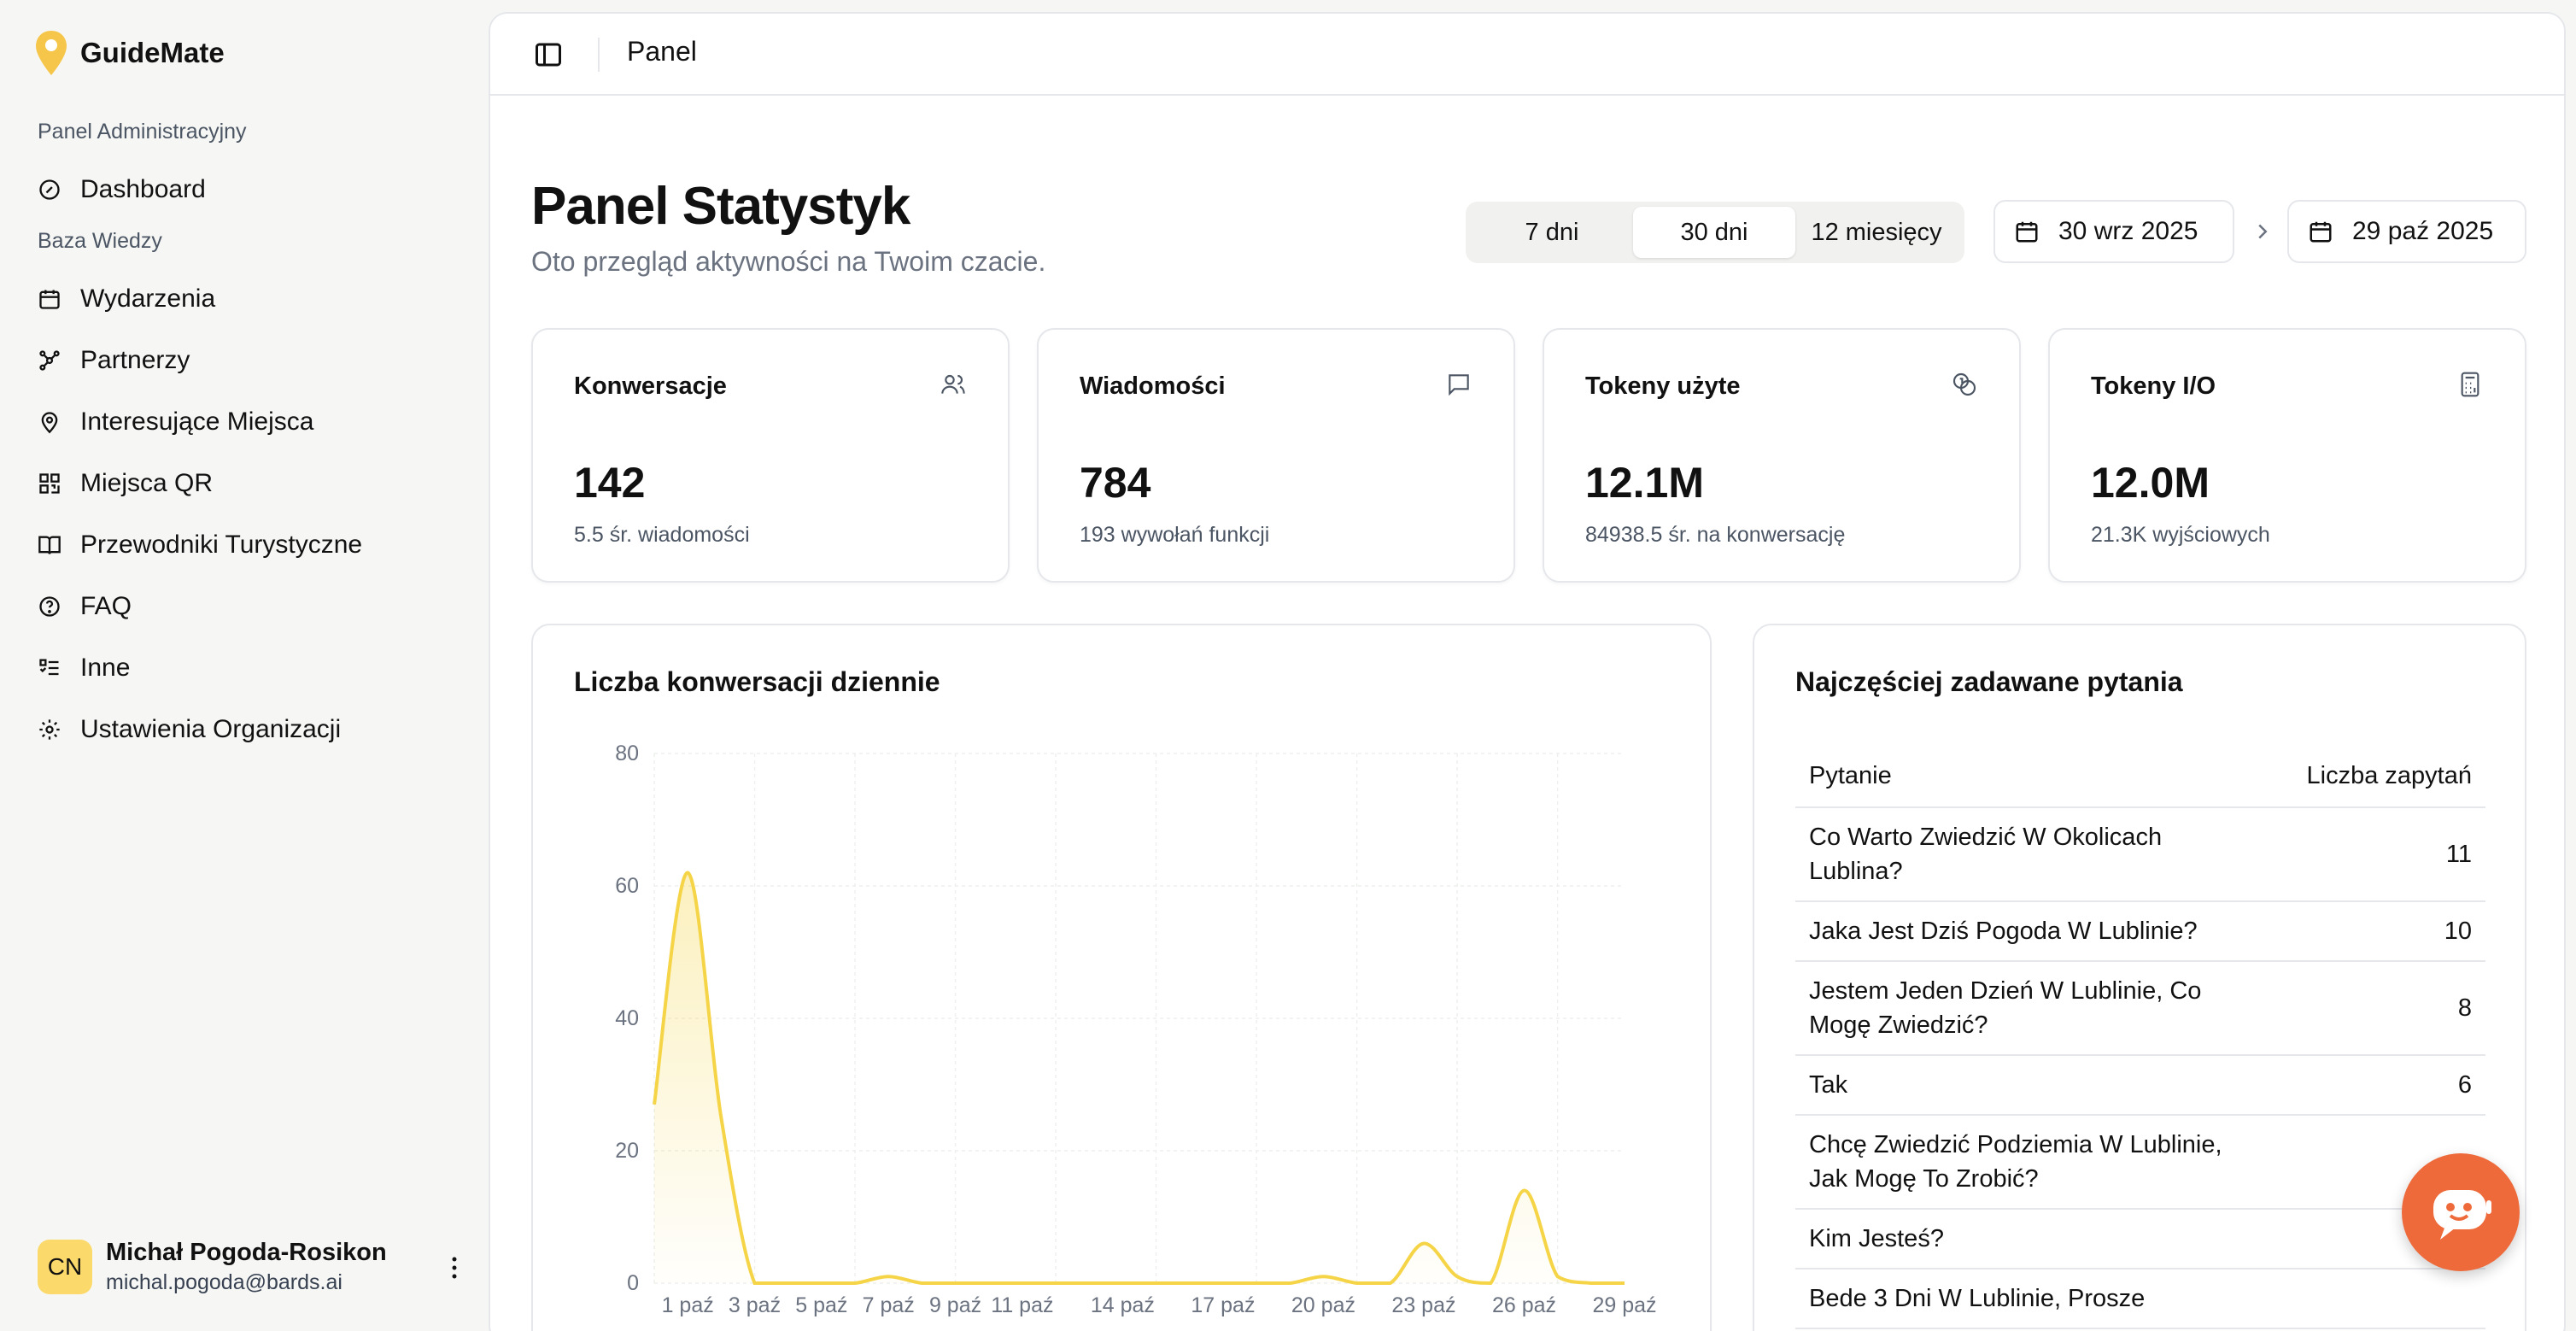 The image size is (2576, 1331). I want to click on stat-value: 784, so click(1115, 483).